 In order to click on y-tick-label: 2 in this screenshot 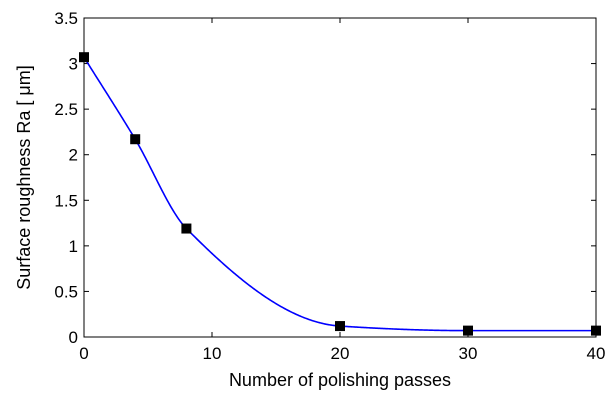, I will do `click(73, 155)`.